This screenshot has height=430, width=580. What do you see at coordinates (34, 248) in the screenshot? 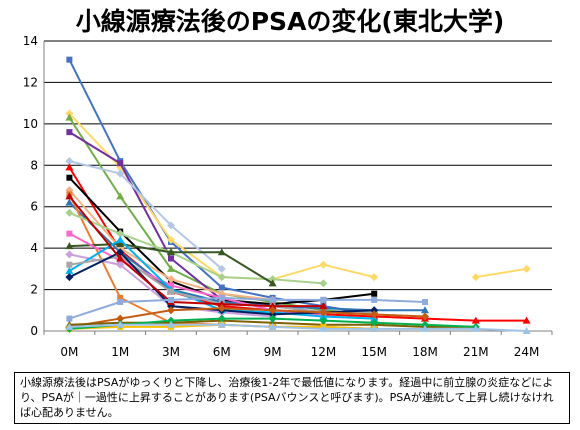
I see `y-tick-label: 4` at bounding box center [34, 248].